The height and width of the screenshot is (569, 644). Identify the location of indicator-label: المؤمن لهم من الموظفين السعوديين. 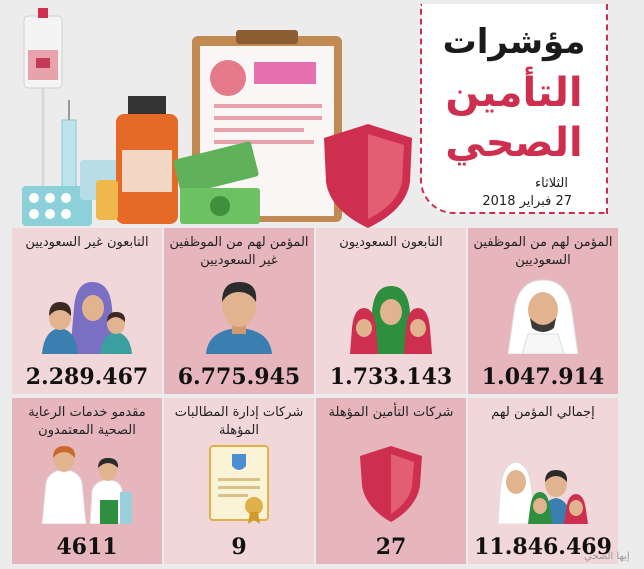
(543, 251).